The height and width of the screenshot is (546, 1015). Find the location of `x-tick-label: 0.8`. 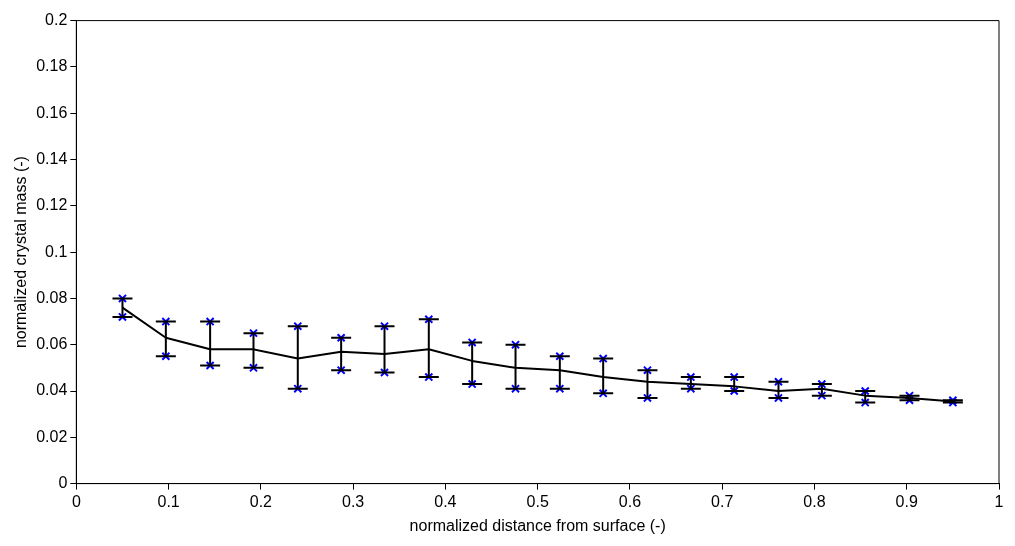

x-tick-label: 0.8 is located at coordinates (814, 501).